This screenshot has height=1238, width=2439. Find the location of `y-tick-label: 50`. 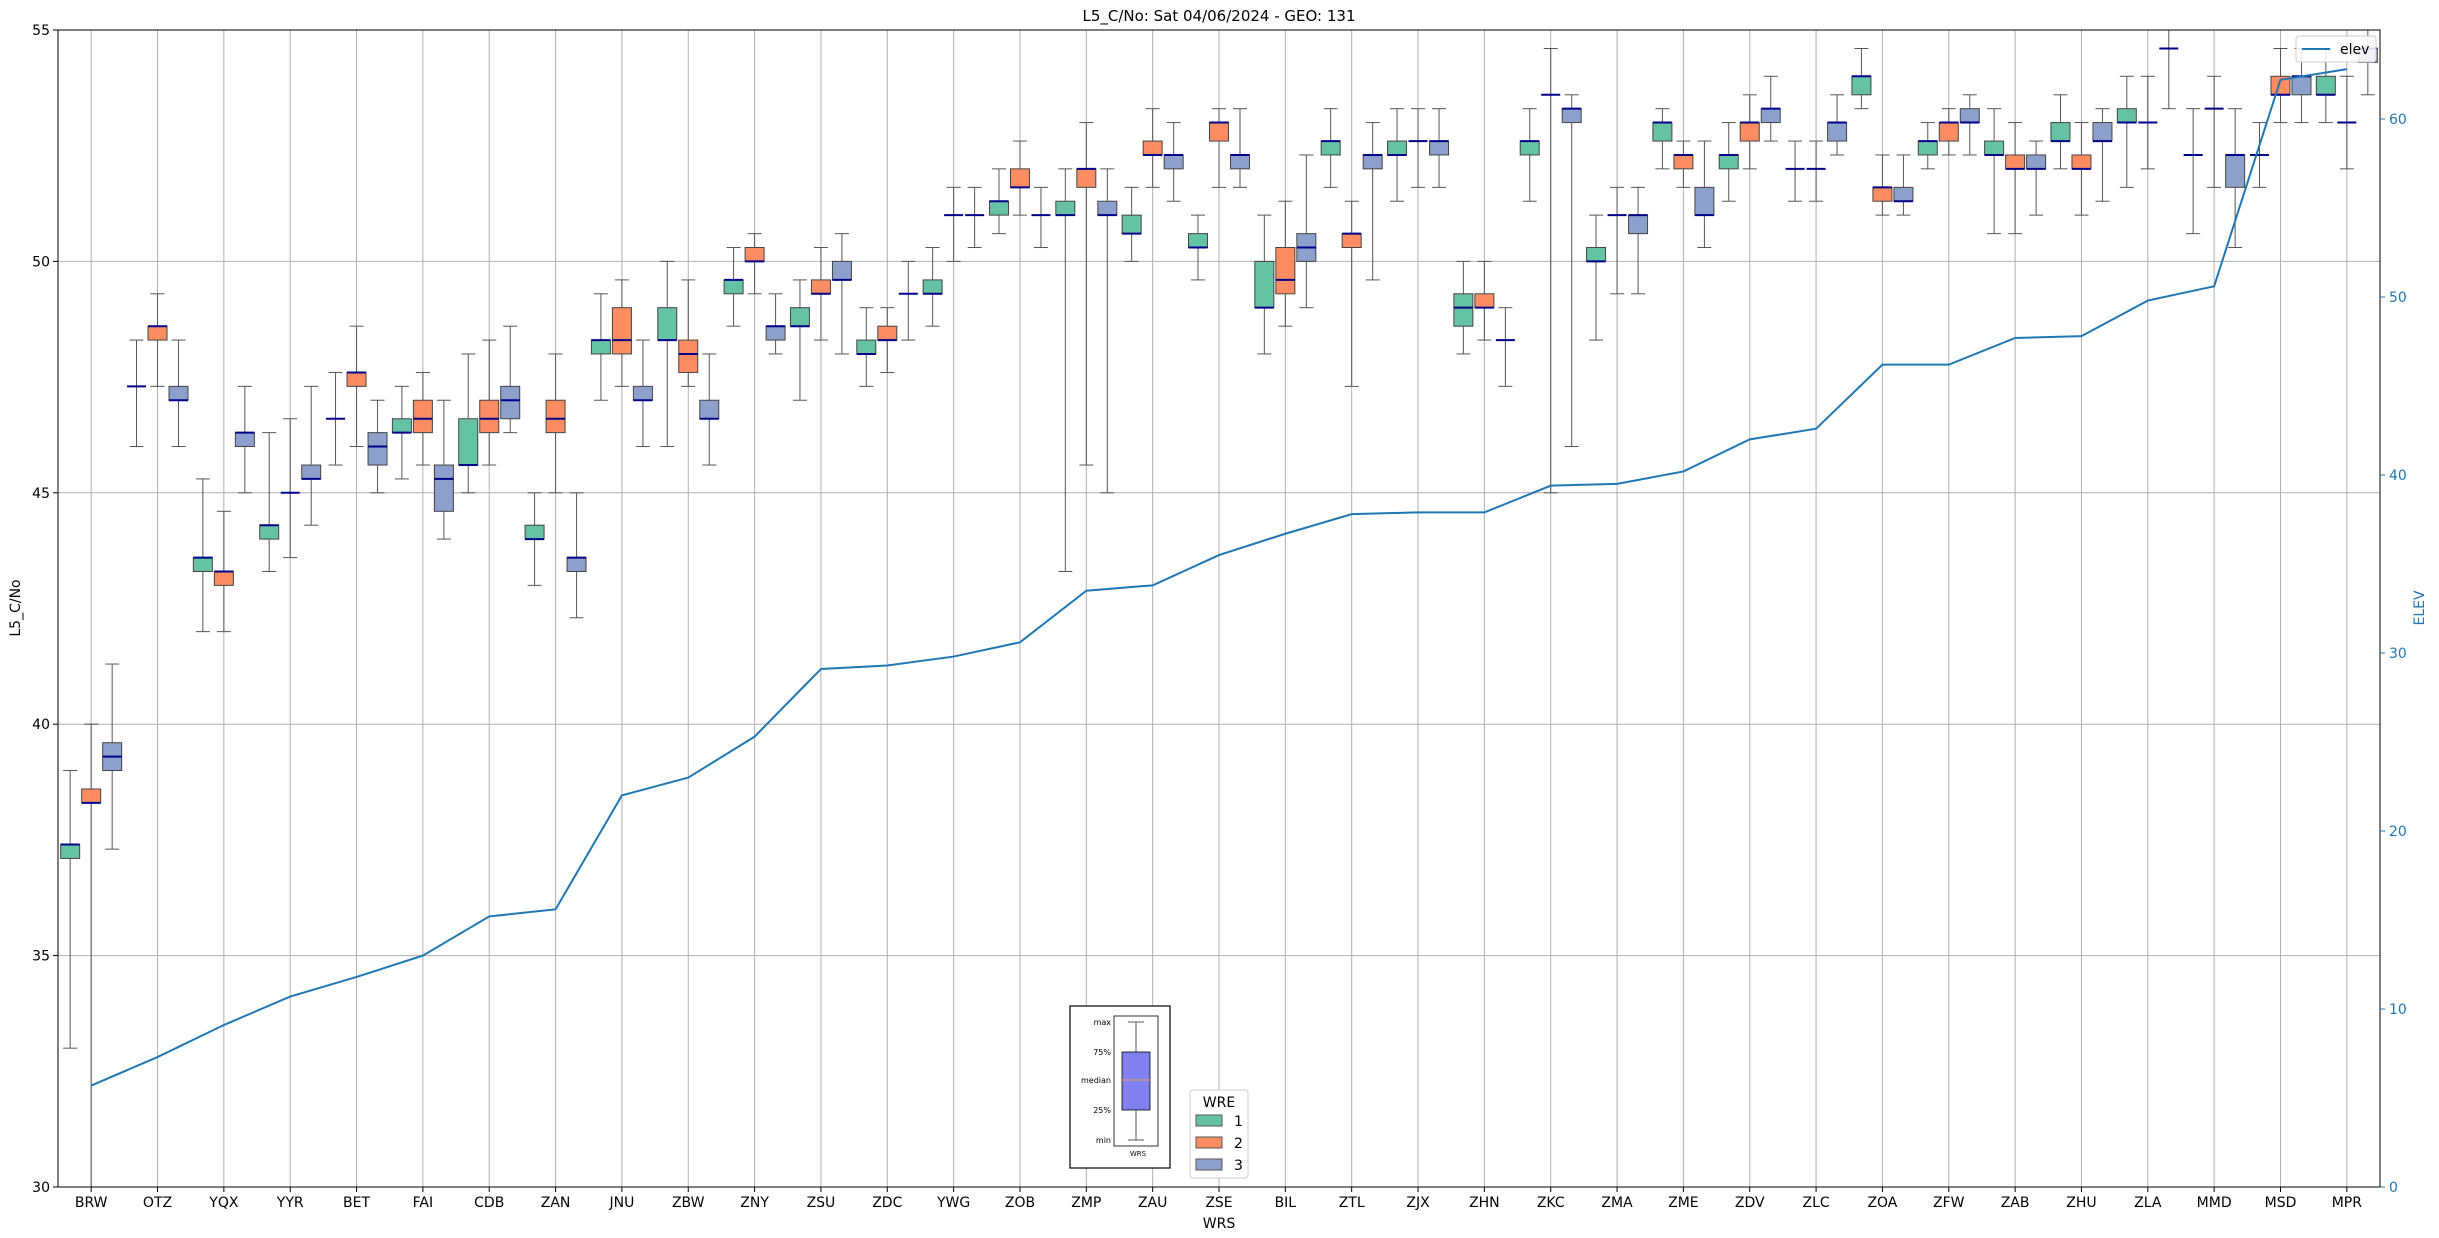

y-tick-label: 50 is located at coordinates (41, 262).